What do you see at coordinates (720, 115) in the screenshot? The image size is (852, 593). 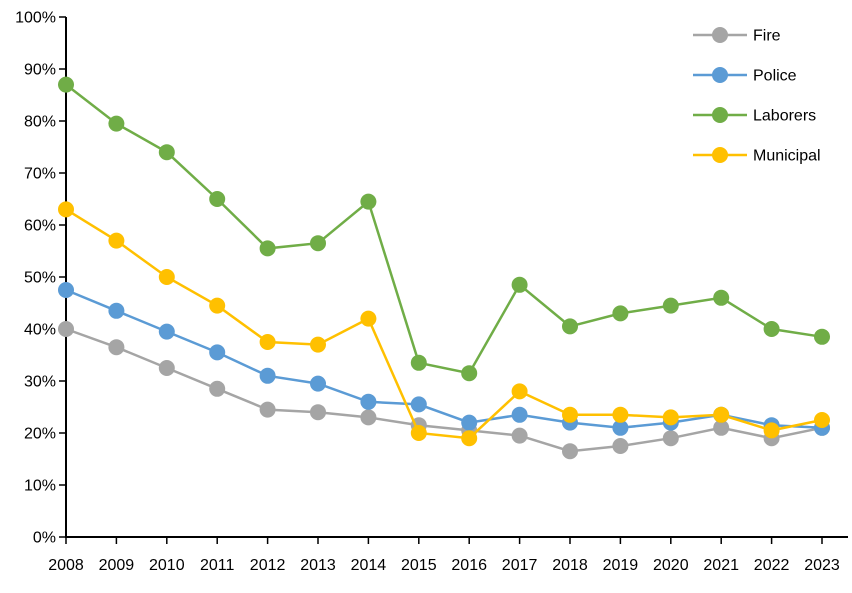 I see `legend-marker-laborers` at bounding box center [720, 115].